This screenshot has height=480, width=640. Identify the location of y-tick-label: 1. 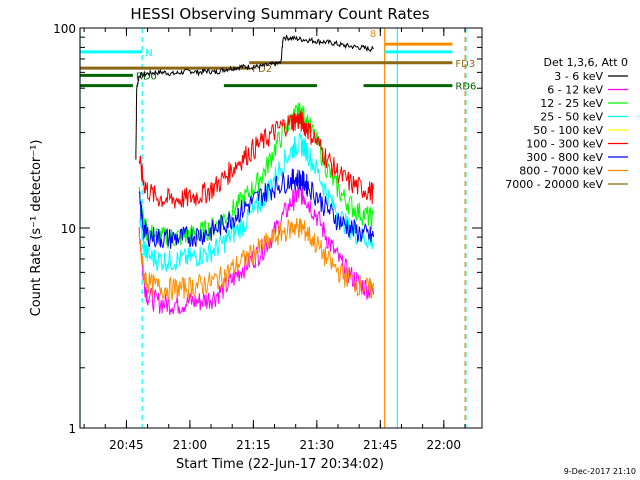
(72, 429).